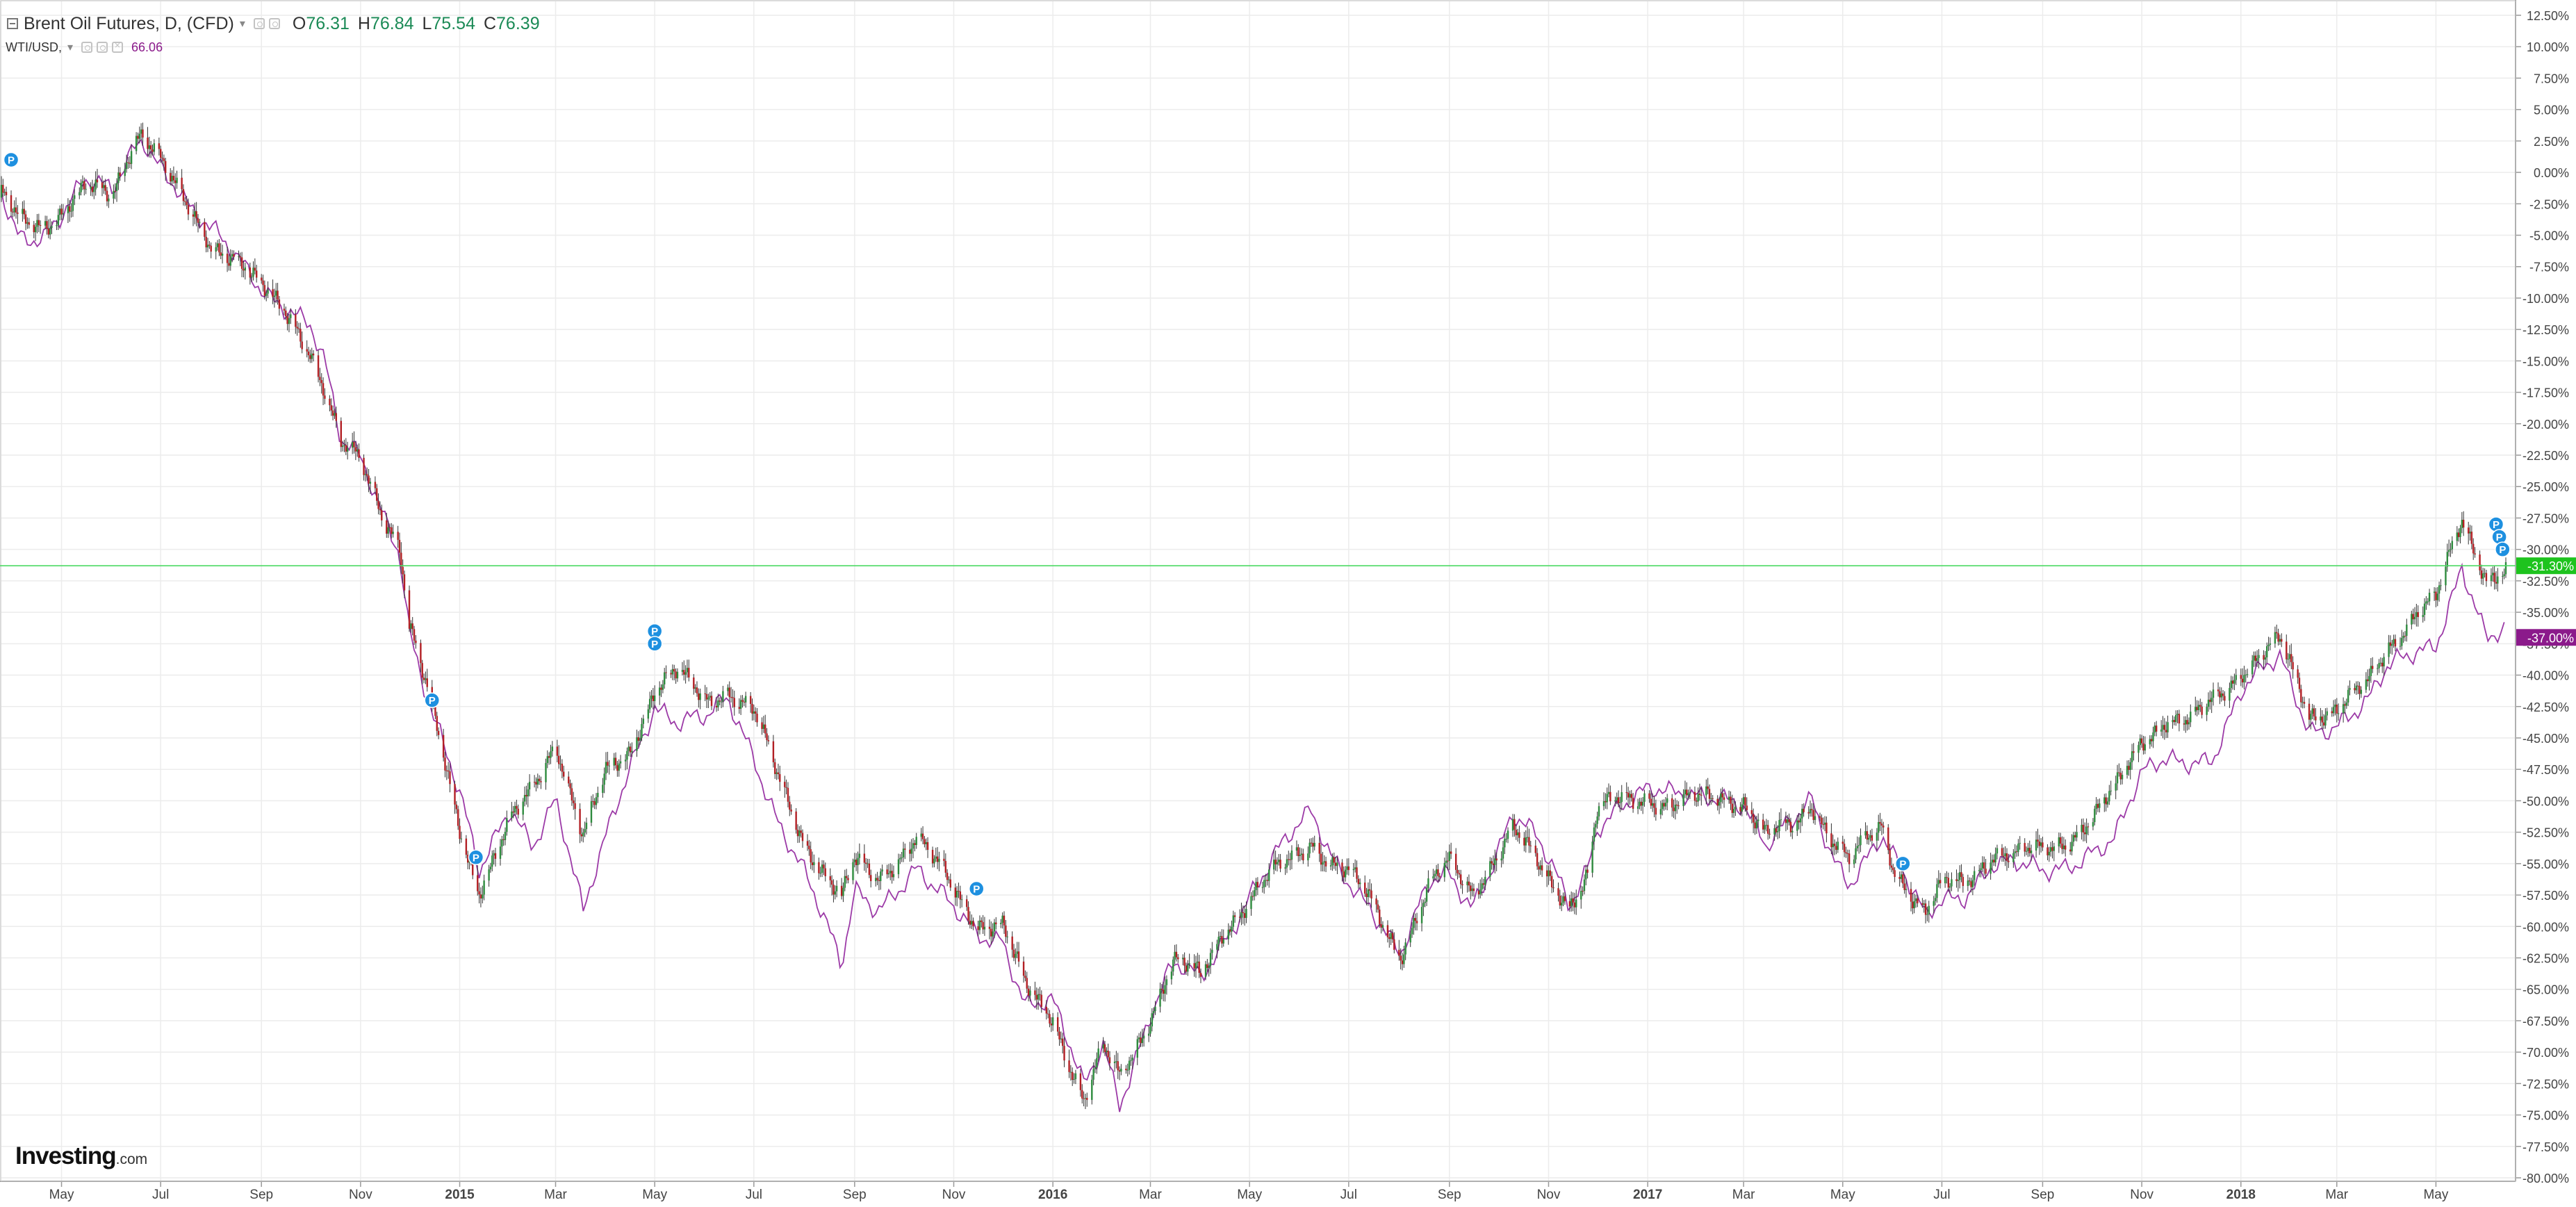 The image size is (2576, 1207). I want to click on current-value-badge-label: -37.00%, so click(2550, 638).